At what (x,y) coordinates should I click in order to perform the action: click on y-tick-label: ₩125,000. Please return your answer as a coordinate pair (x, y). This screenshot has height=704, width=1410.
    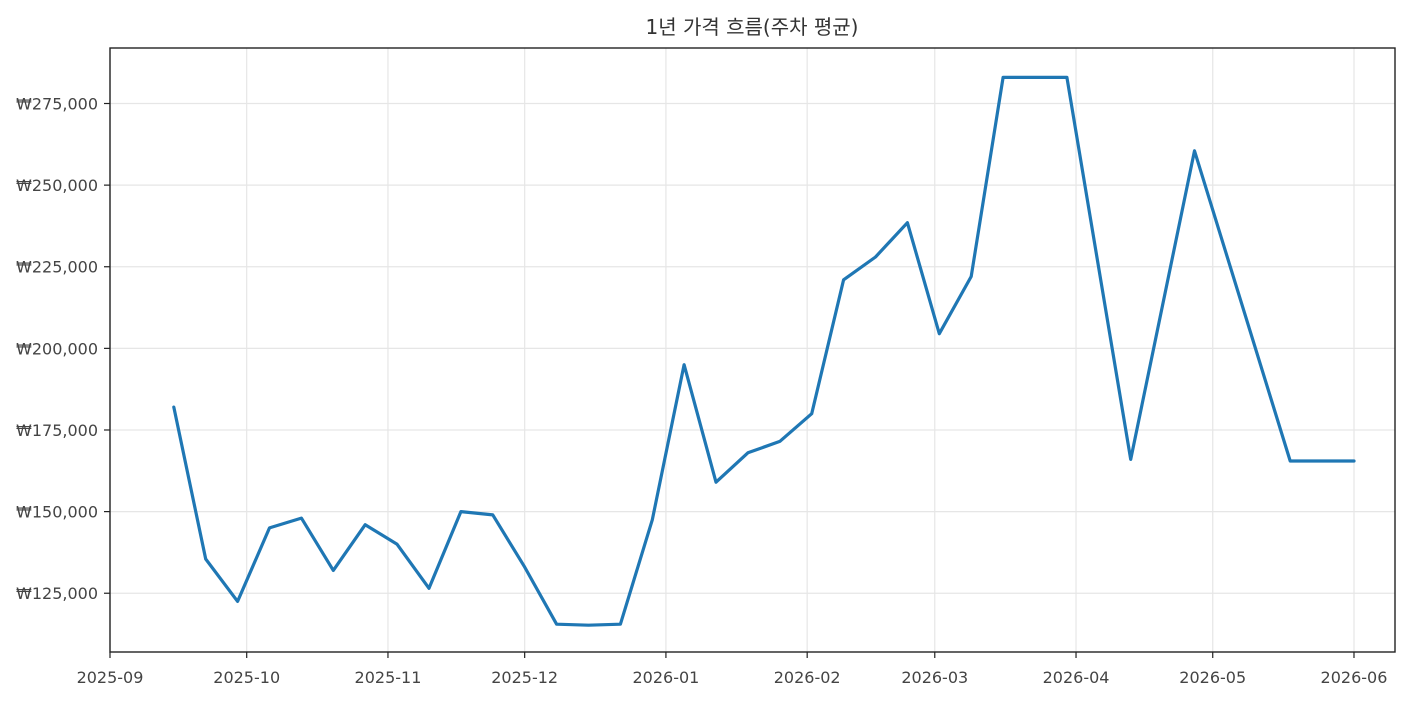
    Looking at the image, I should click on (57, 593).